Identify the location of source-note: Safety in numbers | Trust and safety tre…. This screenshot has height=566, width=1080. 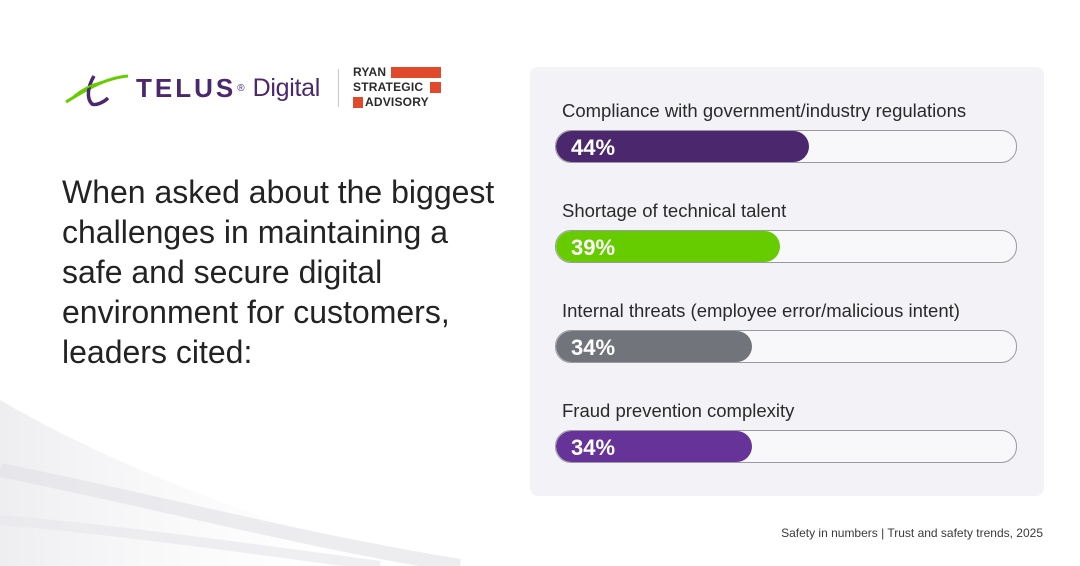
(912, 533).